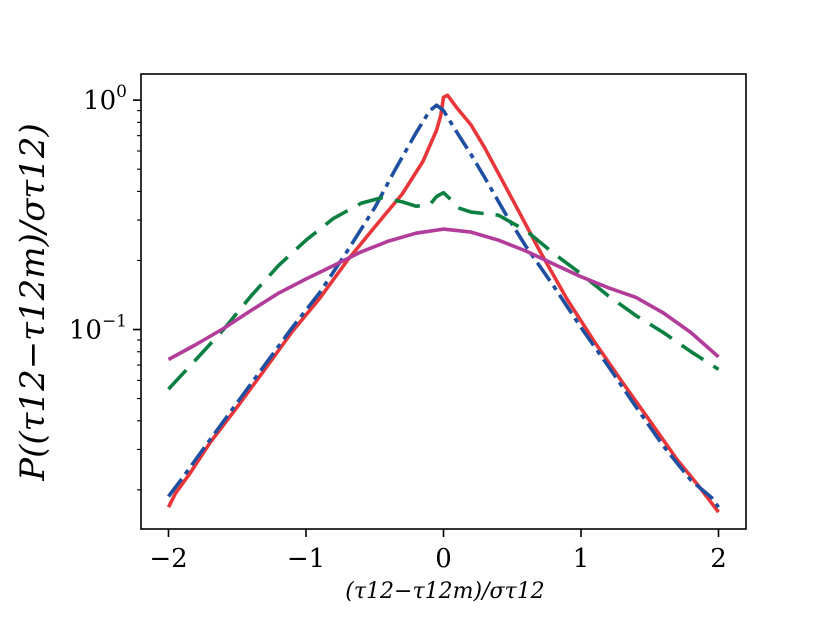 The image size is (830, 623). I want to click on x-tick-label: 1, so click(581, 559).